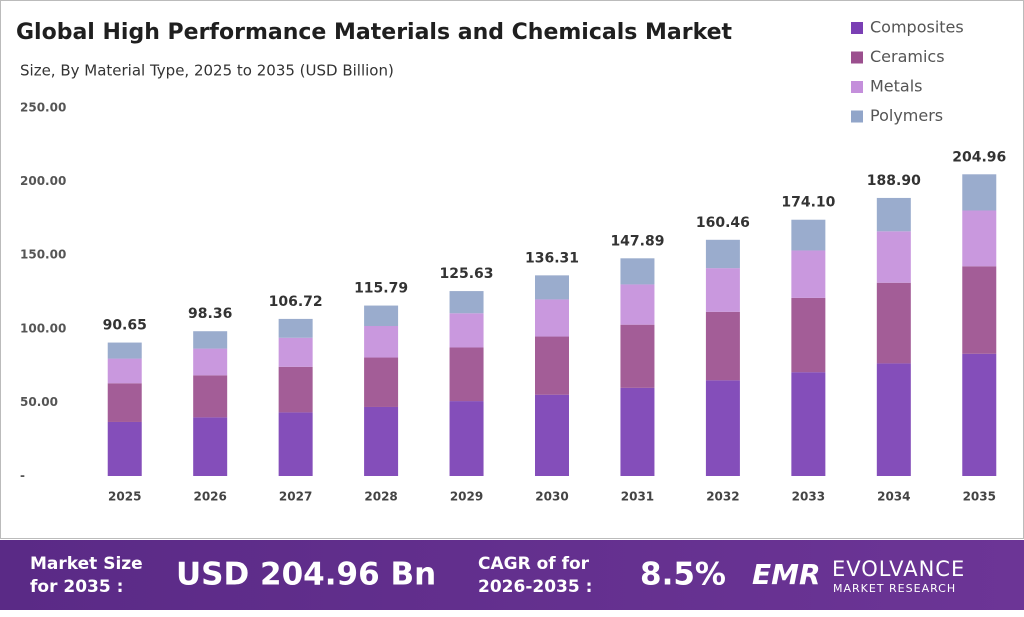  What do you see at coordinates (43, 181) in the screenshot?
I see `y-tick-label: 200.00` at bounding box center [43, 181].